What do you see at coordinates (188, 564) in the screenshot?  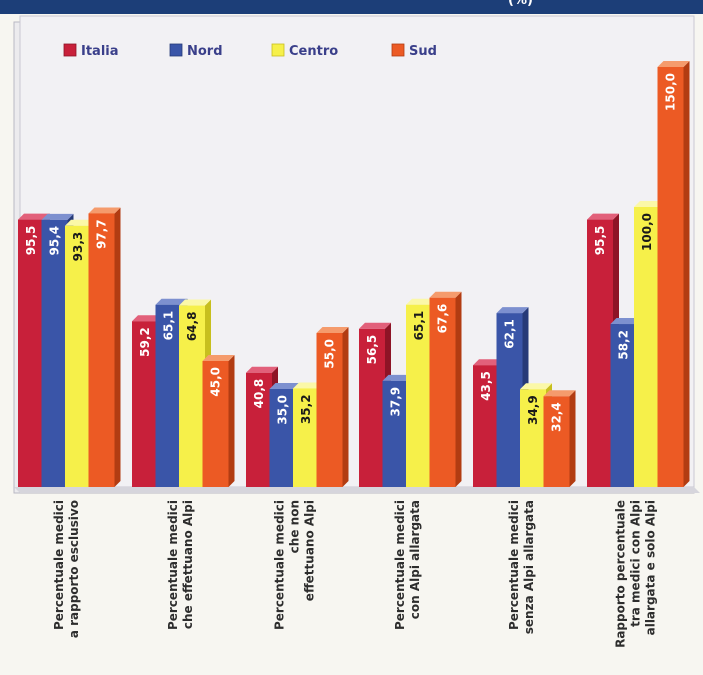 I see `category-label-2-line-2: che effettuano Alpi` at bounding box center [188, 564].